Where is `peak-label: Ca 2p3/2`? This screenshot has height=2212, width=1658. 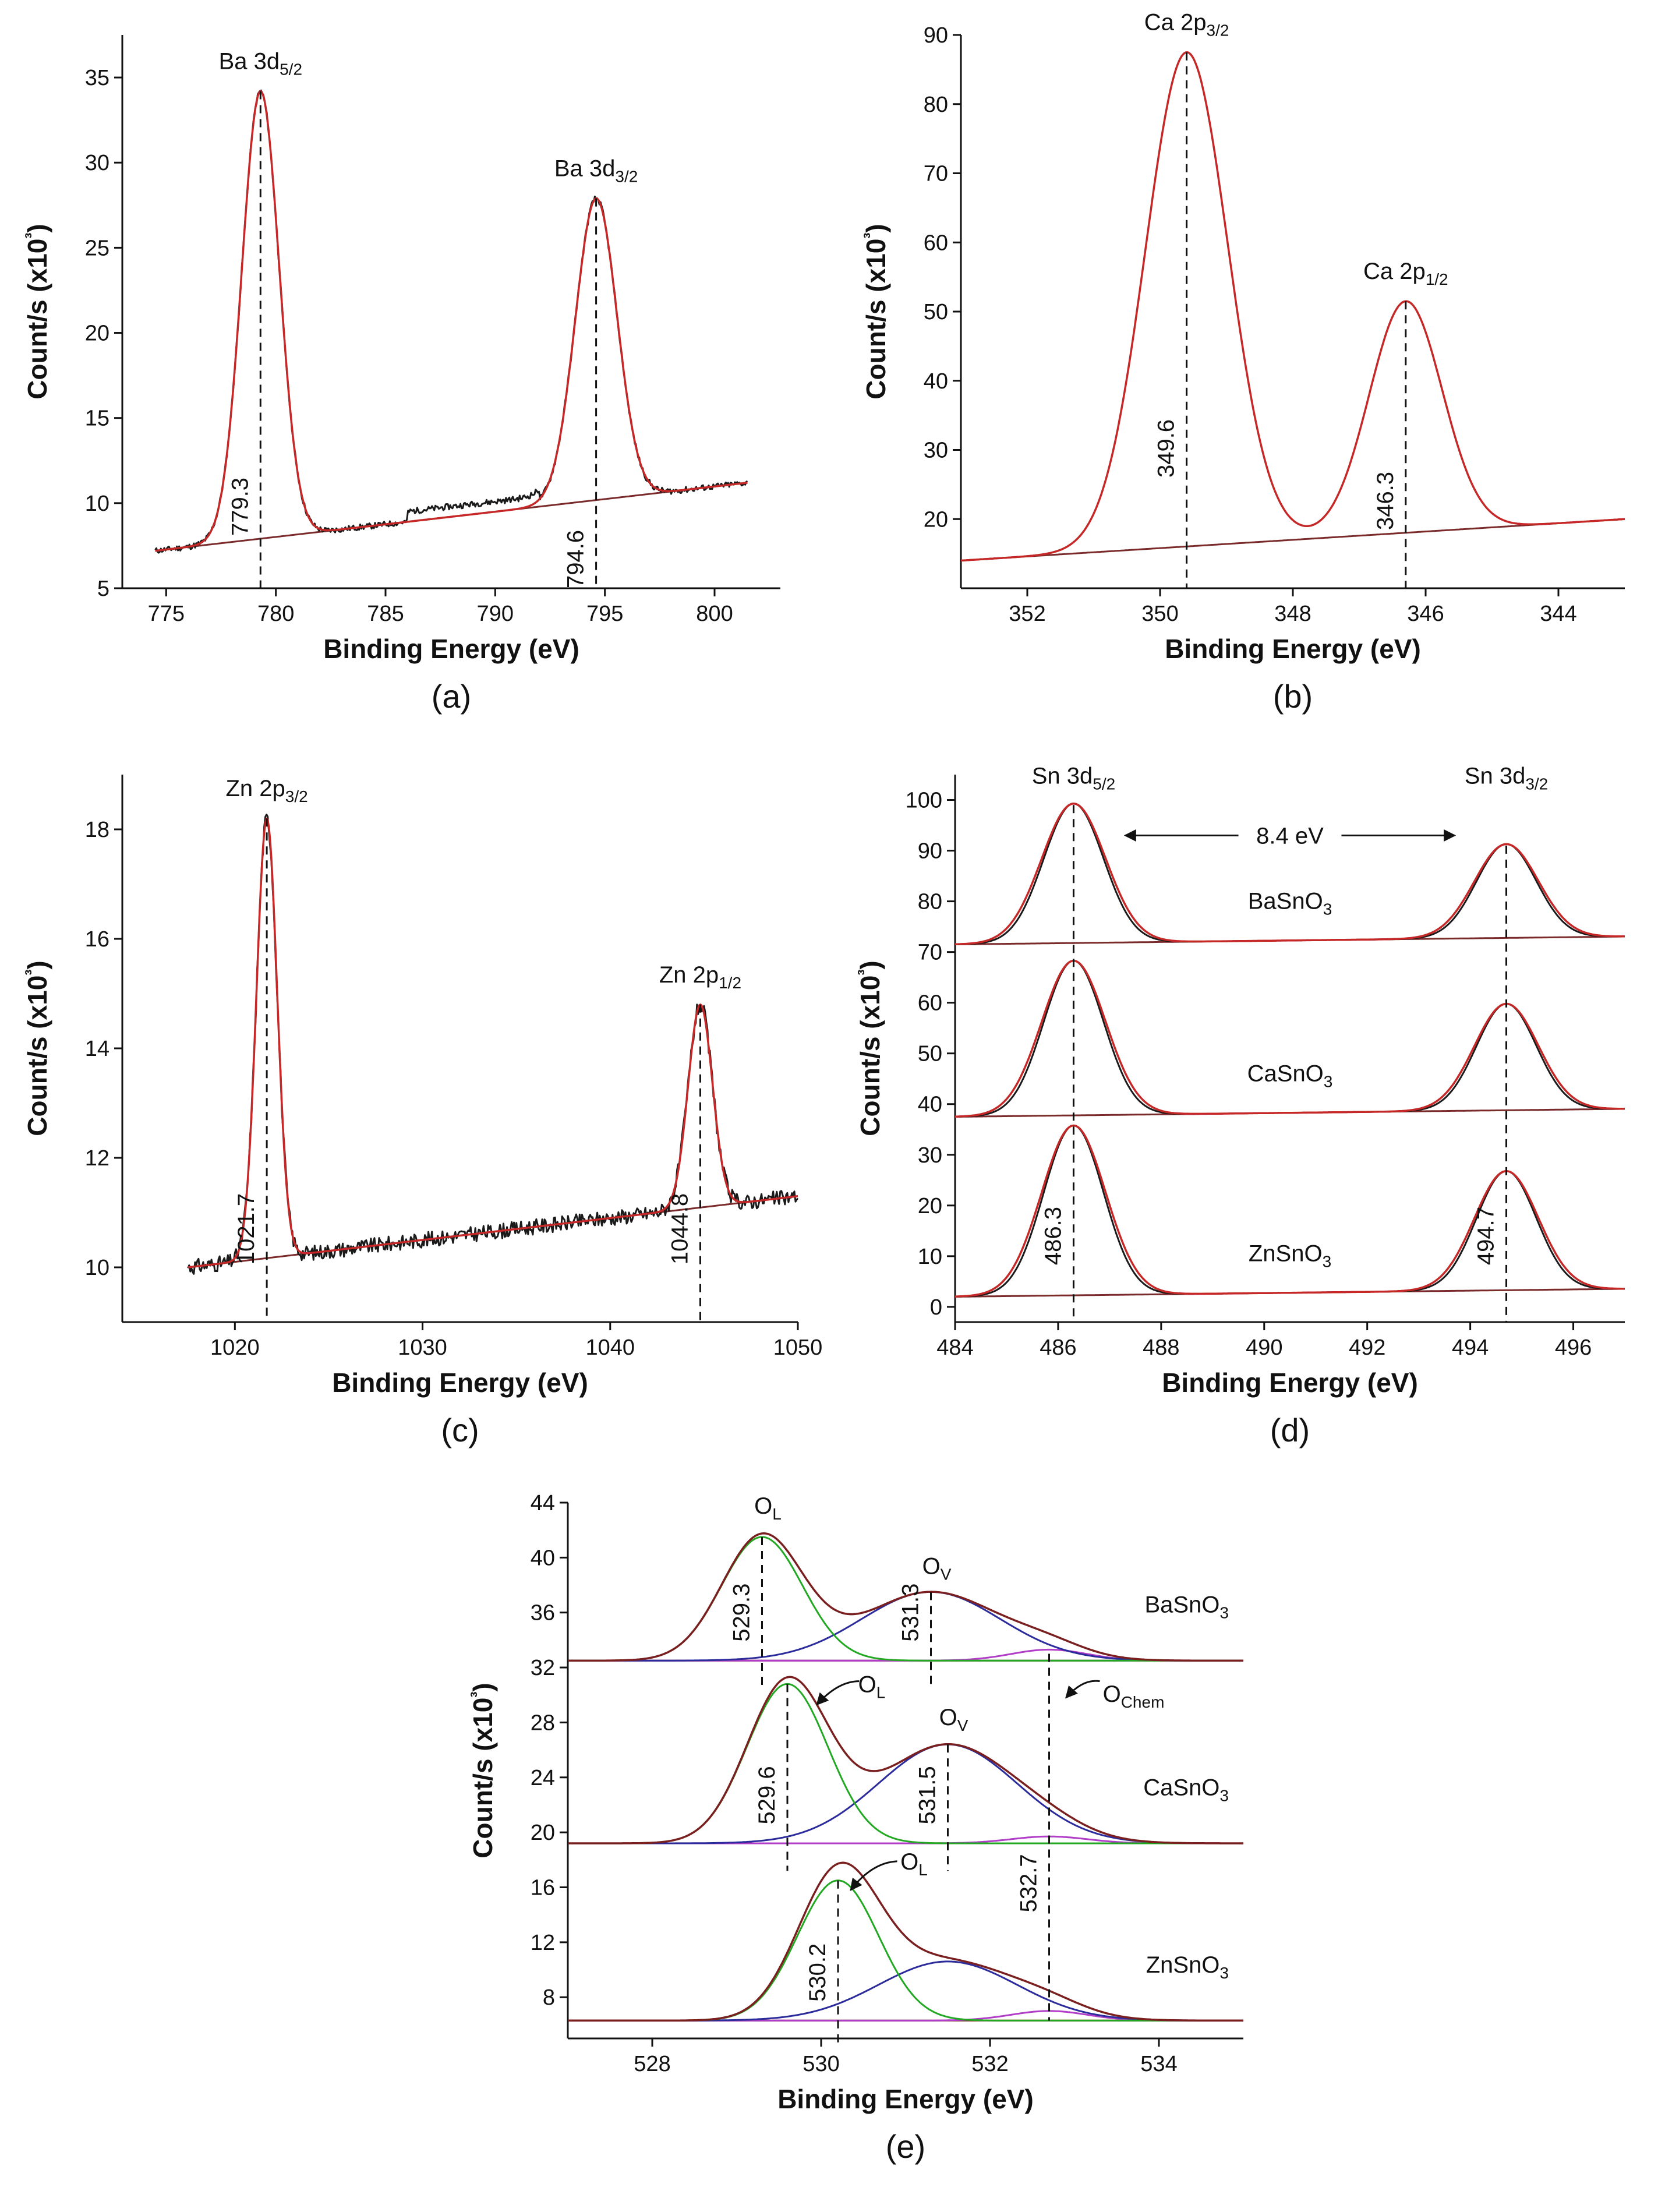 peak-label: Ca 2p3/2 is located at coordinates (1186, 25).